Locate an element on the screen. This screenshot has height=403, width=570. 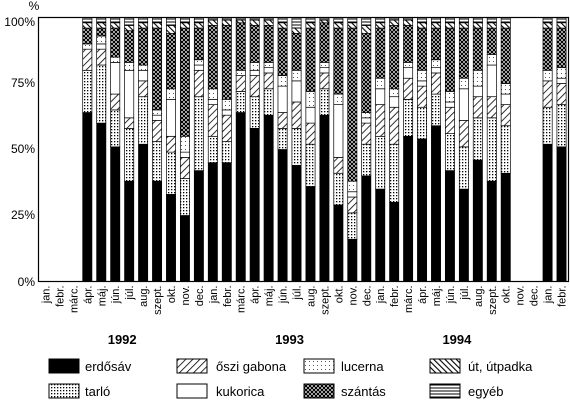
x-tick-label: márc. is located at coordinates (74, 300).